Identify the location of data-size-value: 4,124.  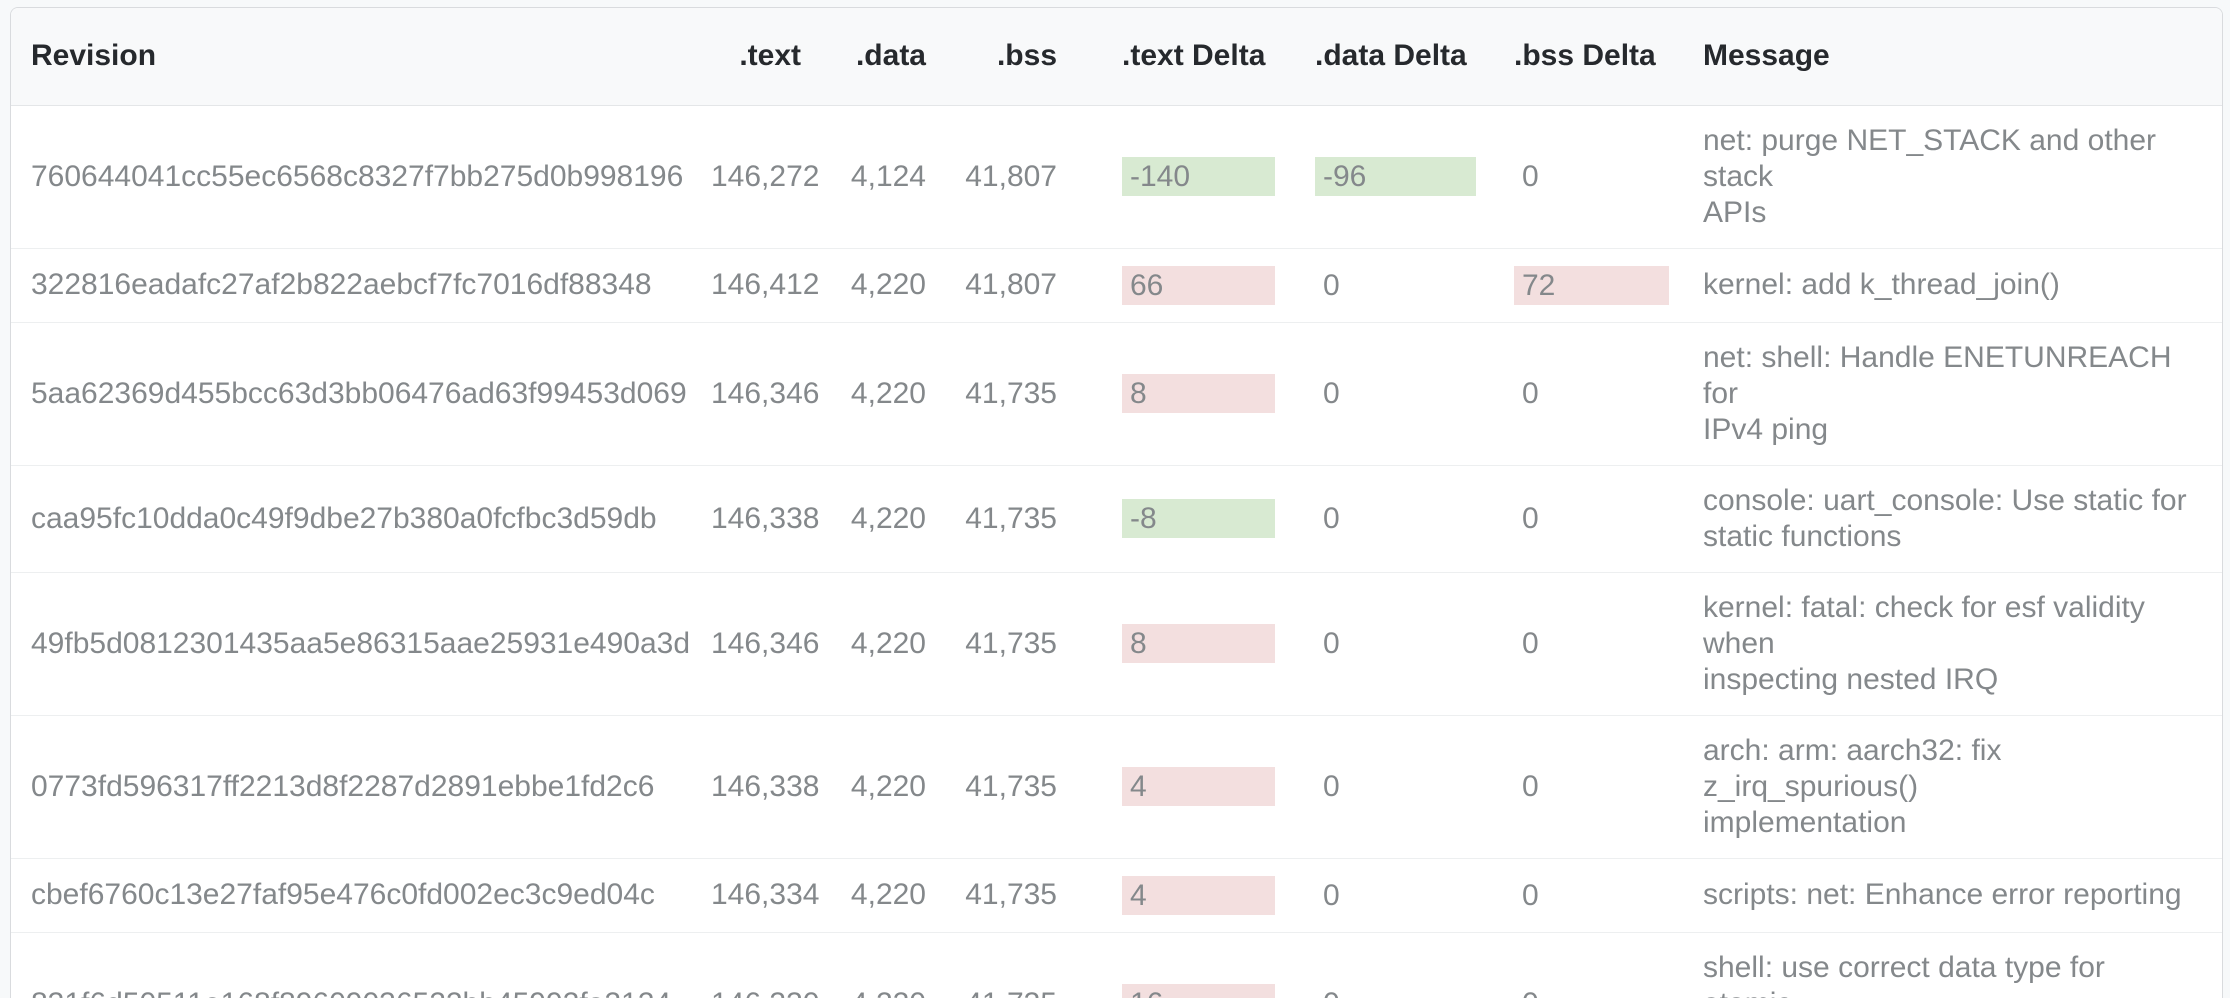
(888, 176).